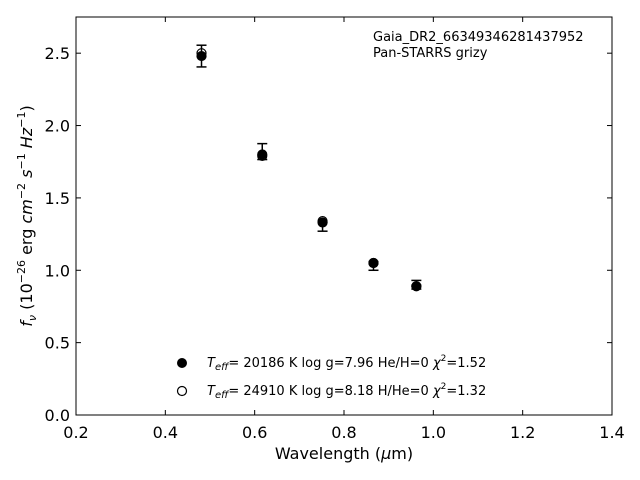 Image resolution: width=640 pixels, height=480 pixels. What do you see at coordinates (57, 415) in the screenshot?
I see `y-tick-label: 0.0` at bounding box center [57, 415].